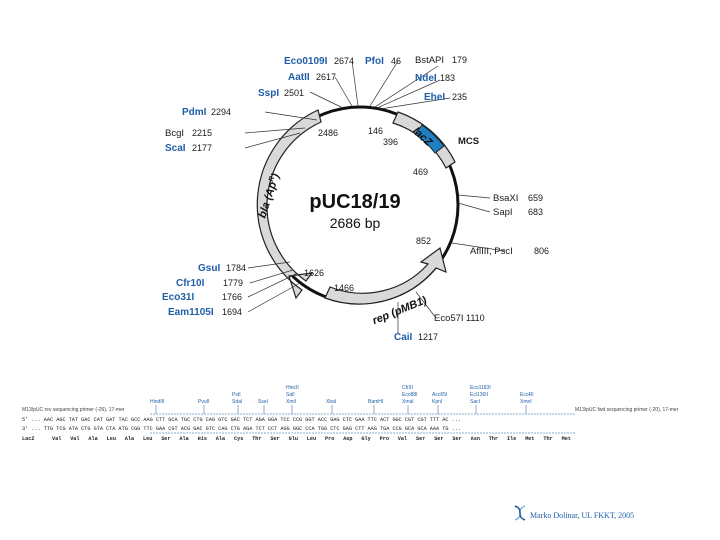  I want to click on mcs-enzyme-label: PstI, so click(236, 395).